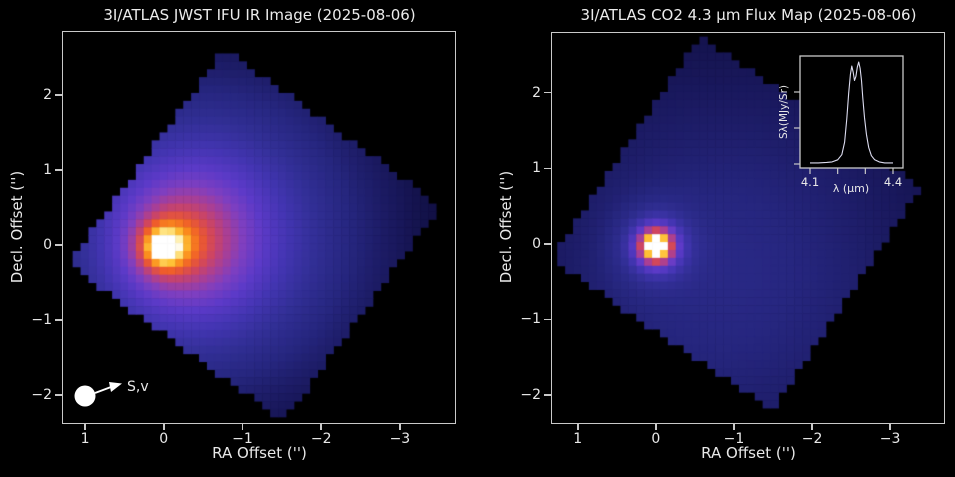 The height and width of the screenshot is (477, 955). I want to click on left-x-axis-label: RA Offset (''), so click(259, 453).